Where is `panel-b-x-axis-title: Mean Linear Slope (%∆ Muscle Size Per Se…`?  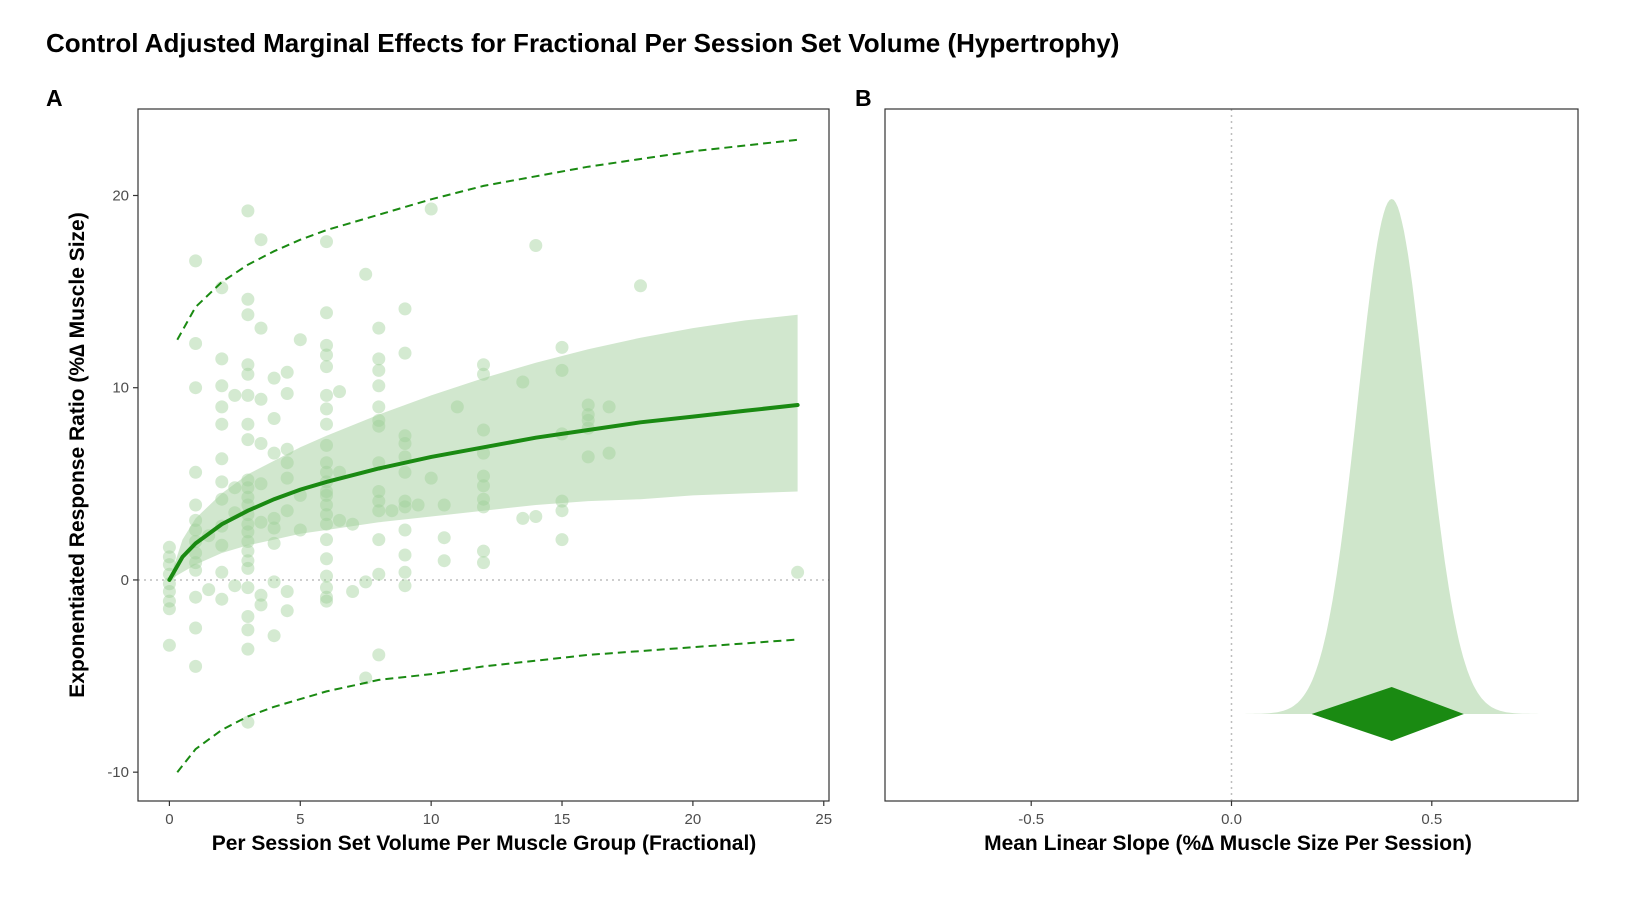
panel-b-x-axis-title: Mean Linear Slope (%∆ Muscle Size Per Se… is located at coordinates (1228, 843).